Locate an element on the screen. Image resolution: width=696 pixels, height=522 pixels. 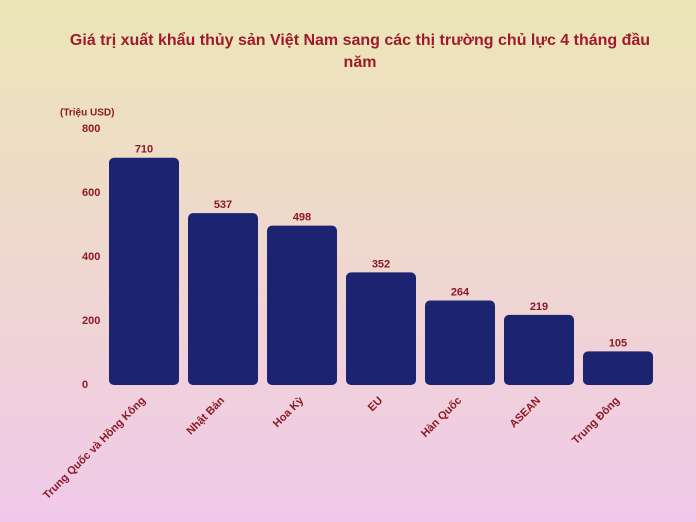
value-label: 352 is located at coordinates (381, 264).